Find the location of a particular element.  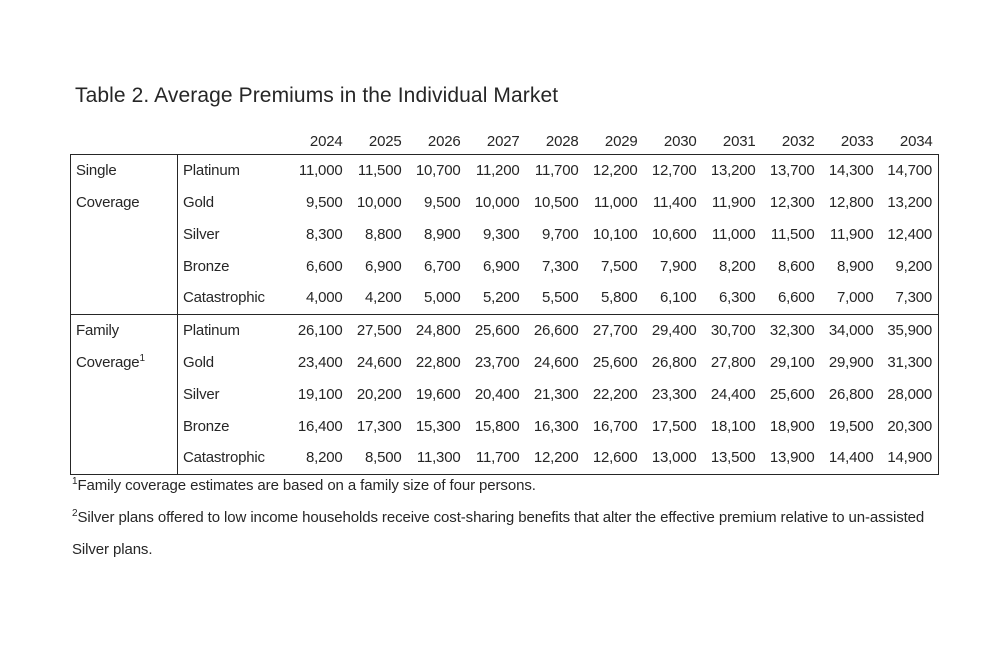

premium-value: 5,800 is located at coordinates (619, 298).